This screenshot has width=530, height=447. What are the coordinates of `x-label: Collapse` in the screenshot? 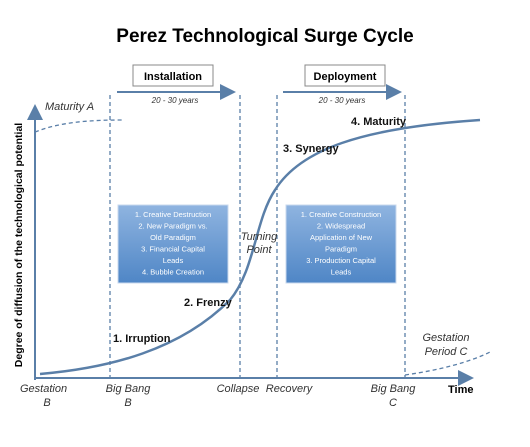 It's located at (238, 389).